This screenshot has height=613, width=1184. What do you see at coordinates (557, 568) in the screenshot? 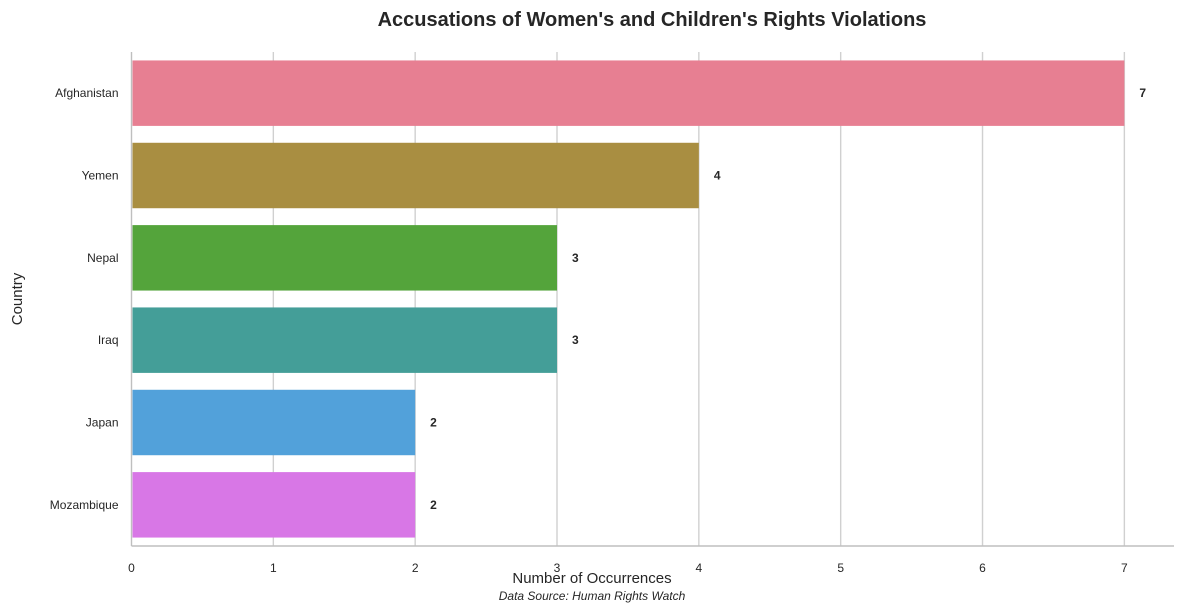
I see `x-tick-label: 3` at bounding box center [557, 568].